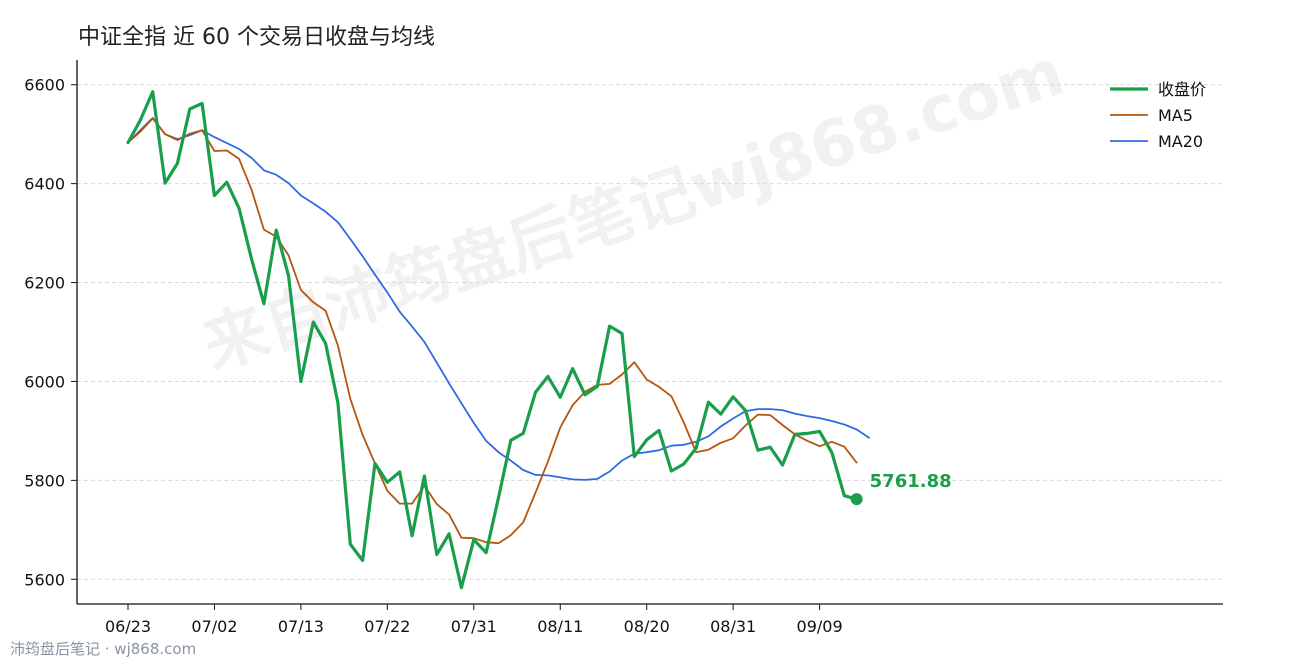 The width and height of the screenshot is (1290, 660). What do you see at coordinates (214, 626) in the screenshot?
I see `x-tick-label: 07/02` at bounding box center [214, 626].